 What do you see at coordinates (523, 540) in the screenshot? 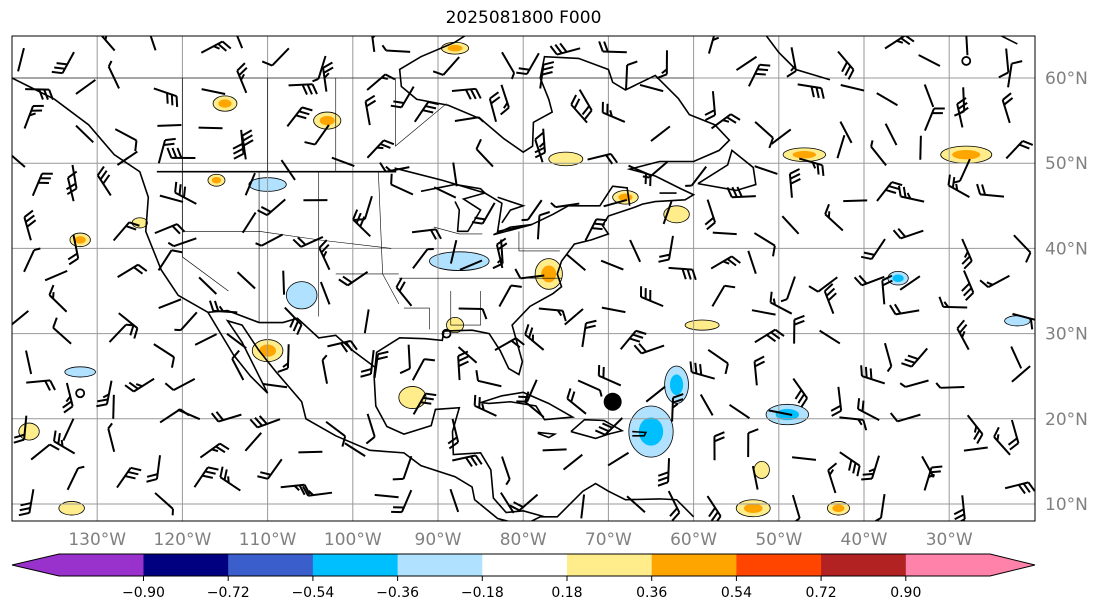
I see `longitude-label: 80°W` at bounding box center [523, 540].